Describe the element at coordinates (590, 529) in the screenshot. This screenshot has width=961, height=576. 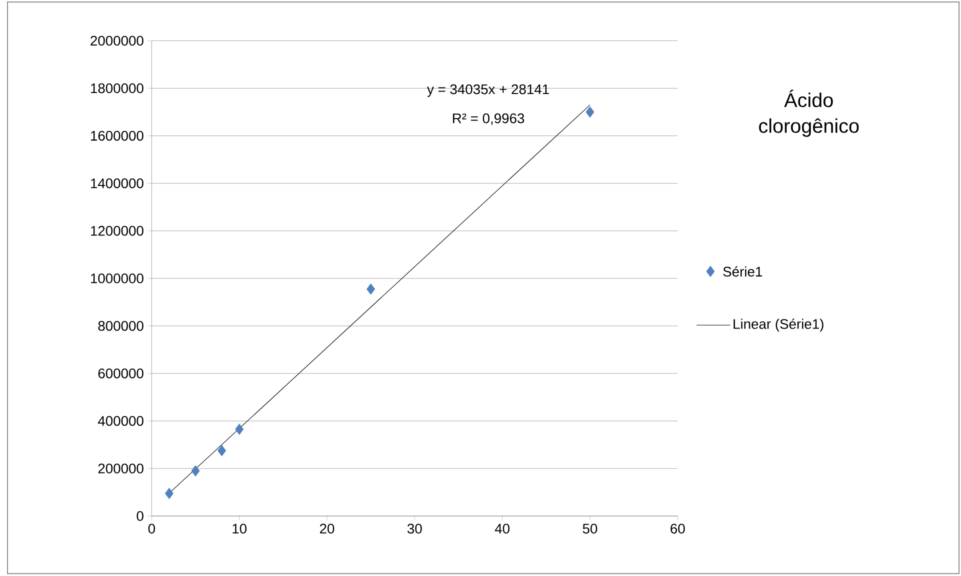
I see `x-tick-label: 50` at that location.